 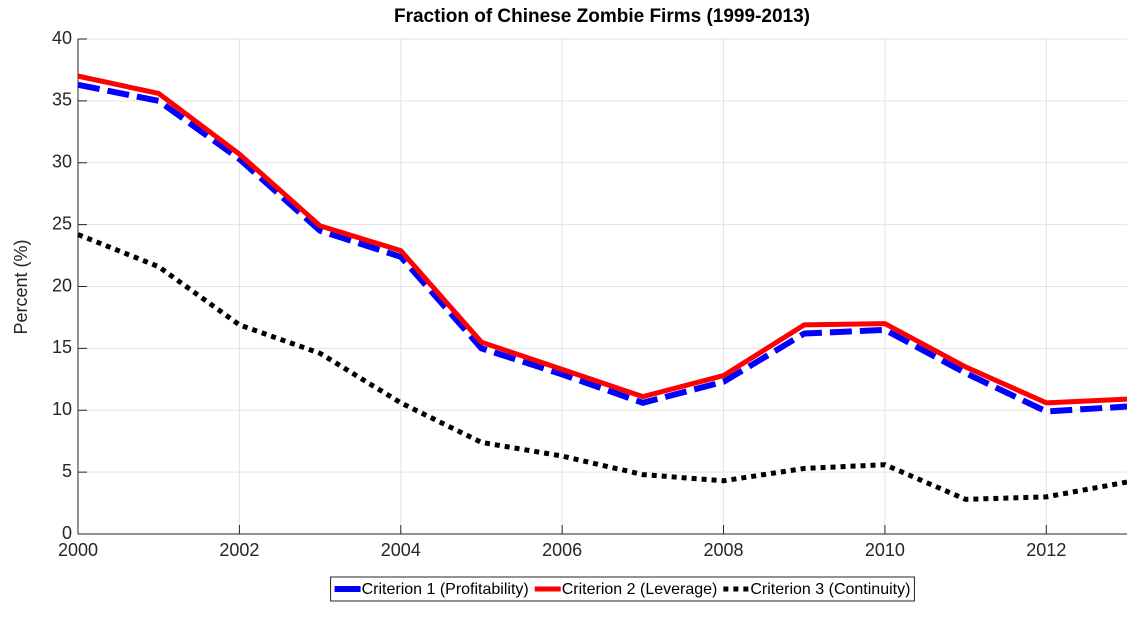 I want to click on y-tick-label: 20, so click(x=62, y=285).